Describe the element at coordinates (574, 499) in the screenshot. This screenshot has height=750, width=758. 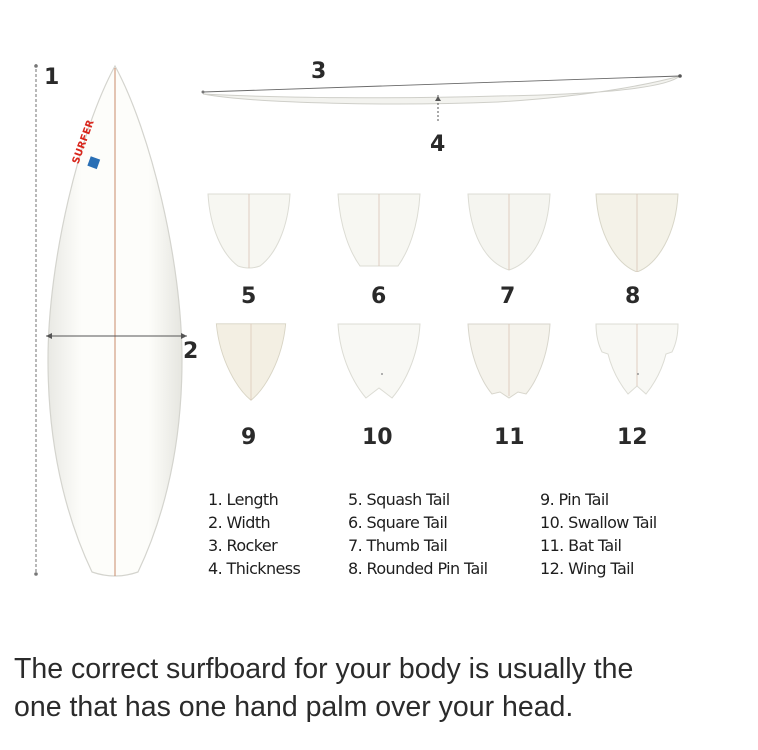
I see `legend-item: 9. Pin Tail` at that location.